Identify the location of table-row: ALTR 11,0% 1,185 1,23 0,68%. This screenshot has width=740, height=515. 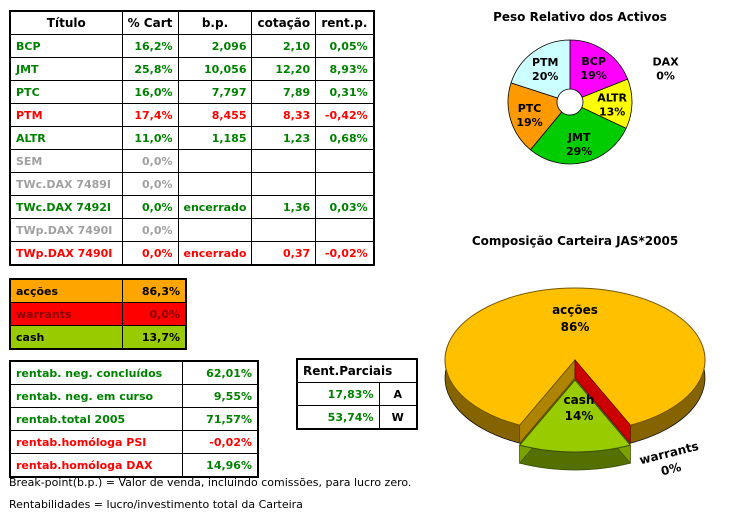
(192, 138).